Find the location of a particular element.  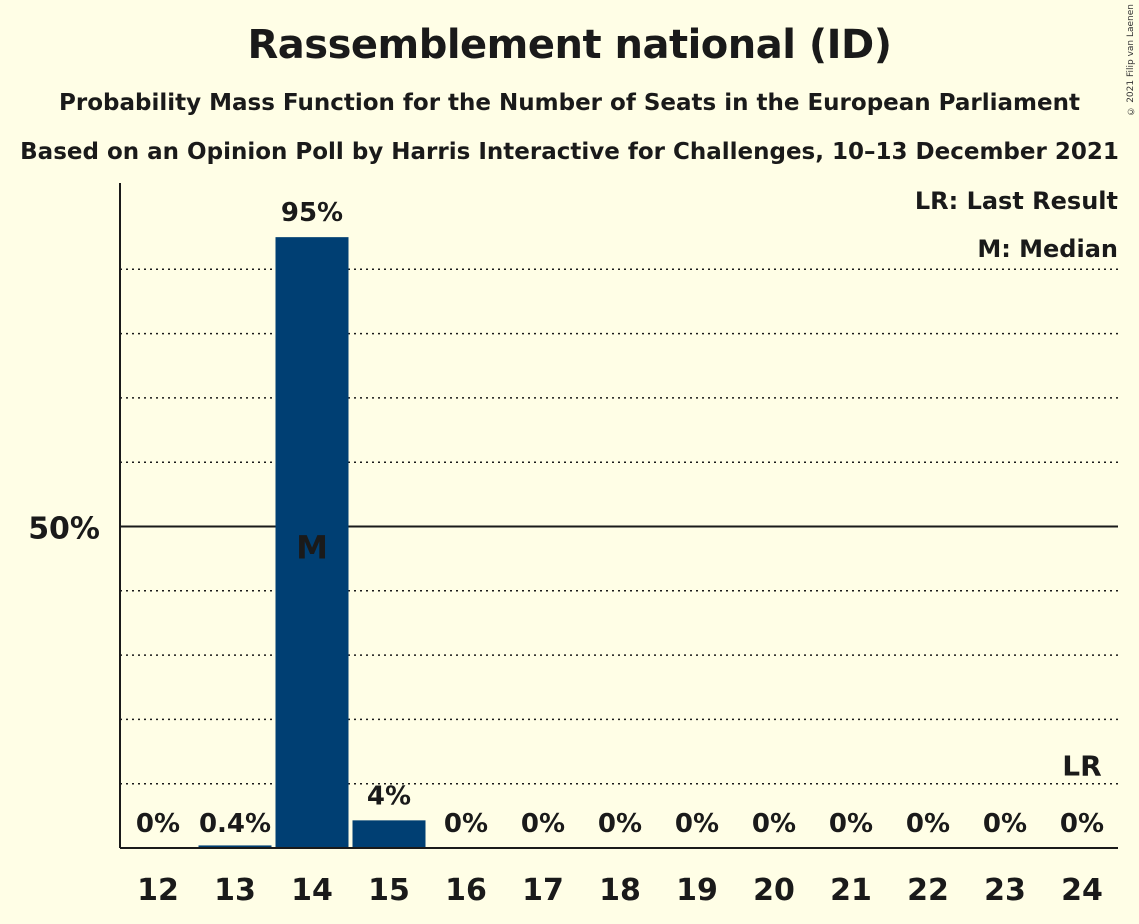

median-marker: M is located at coordinates (312, 548).